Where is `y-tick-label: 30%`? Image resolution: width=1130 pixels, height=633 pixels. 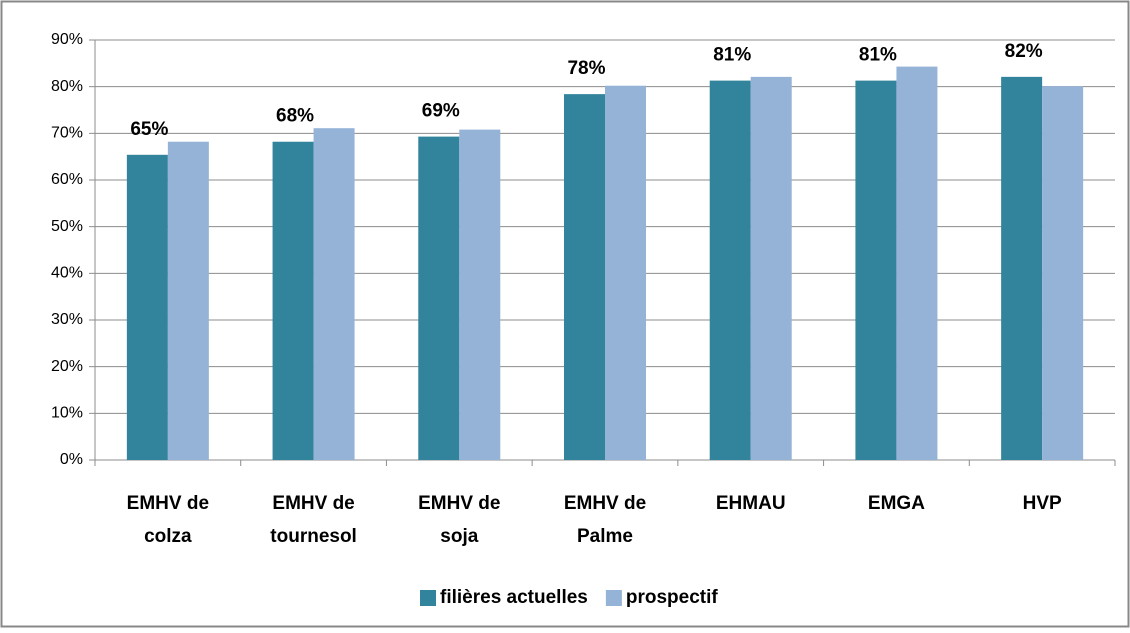 y-tick-label: 30% is located at coordinates (67, 319).